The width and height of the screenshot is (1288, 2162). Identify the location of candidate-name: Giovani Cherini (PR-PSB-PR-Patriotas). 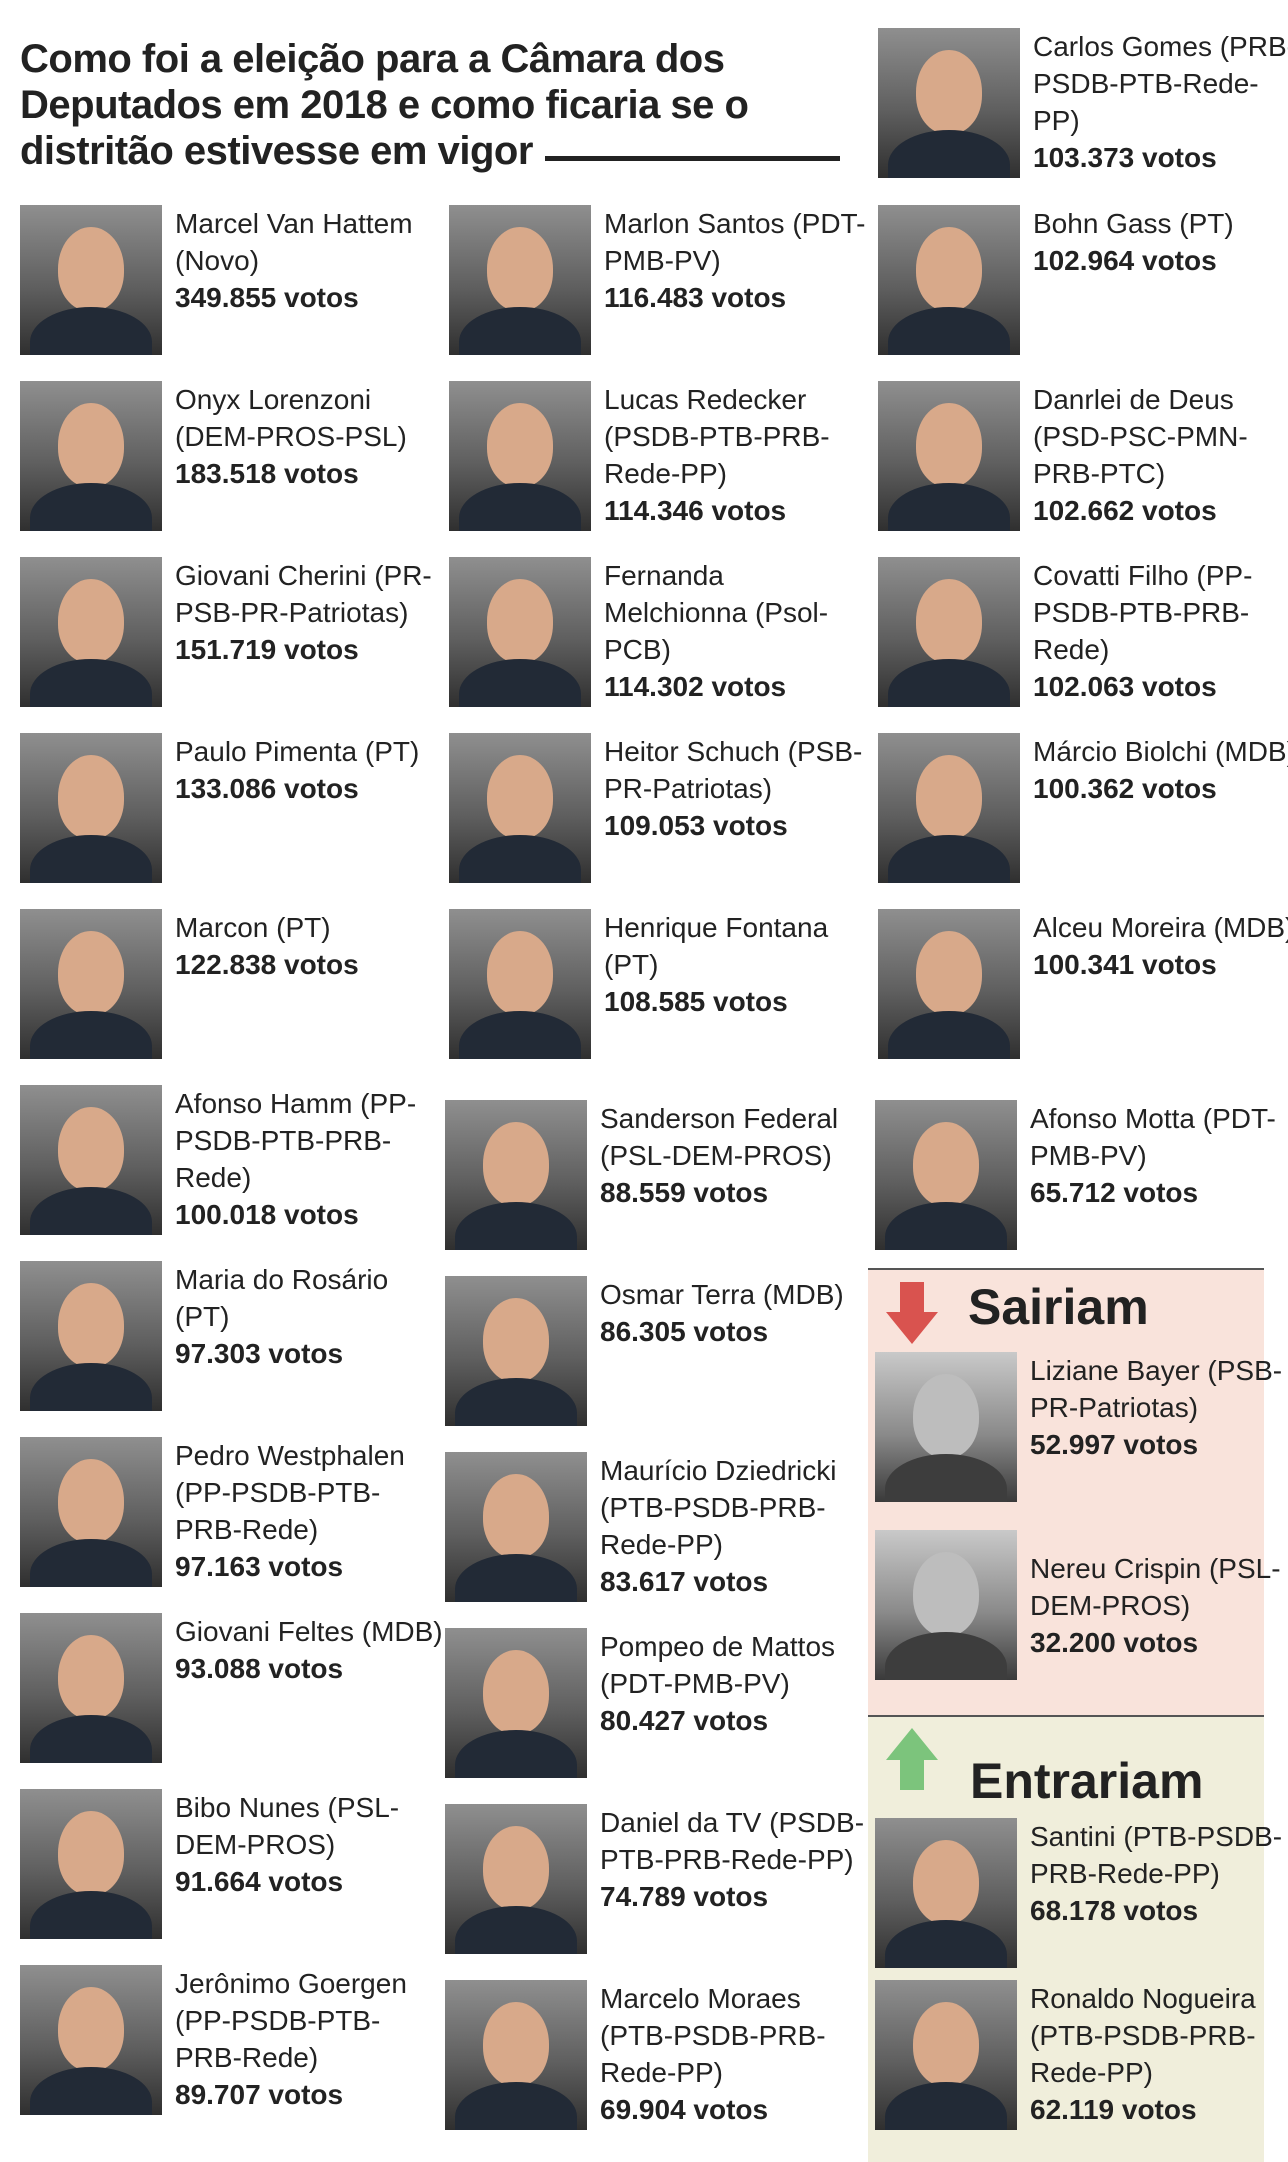
(303, 594).